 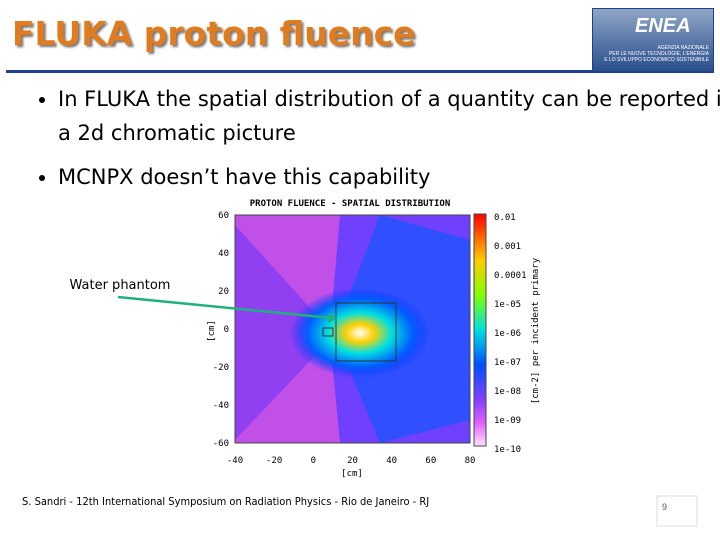 What do you see at coordinates (366, 332) in the screenshot?
I see `phantom-outline` at bounding box center [366, 332].